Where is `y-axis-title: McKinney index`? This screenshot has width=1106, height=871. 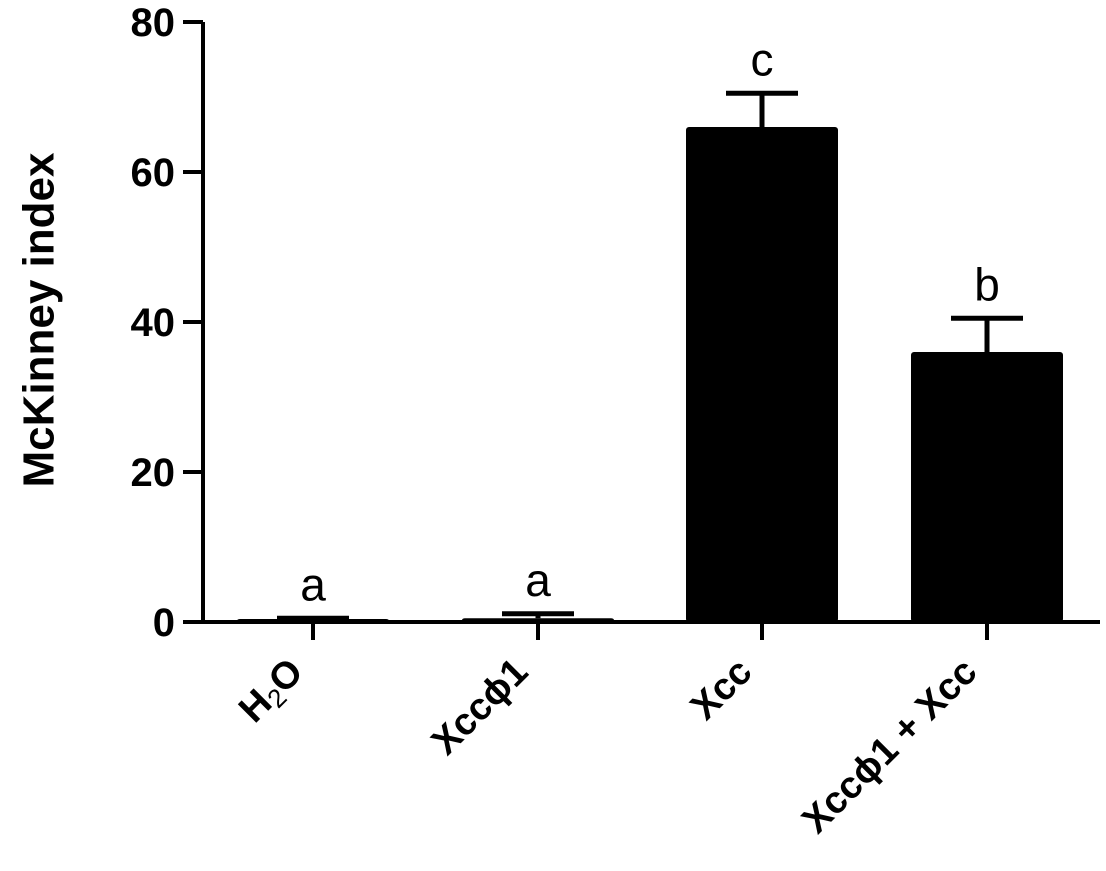 y-axis-title: McKinney index is located at coordinates (39, 319).